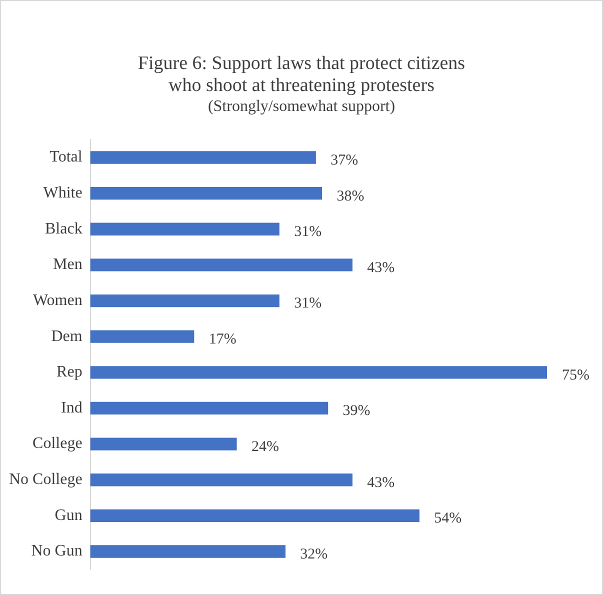  Describe the element at coordinates (62, 193) in the screenshot. I see `y-tick-label: White` at that location.